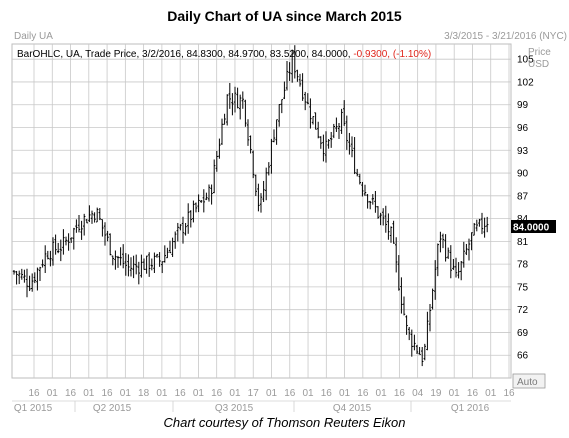 This screenshot has width=569, height=438. Describe the element at coordinates (523, 265) in the screenshot. I see `y-tick-label: 78` at that location.